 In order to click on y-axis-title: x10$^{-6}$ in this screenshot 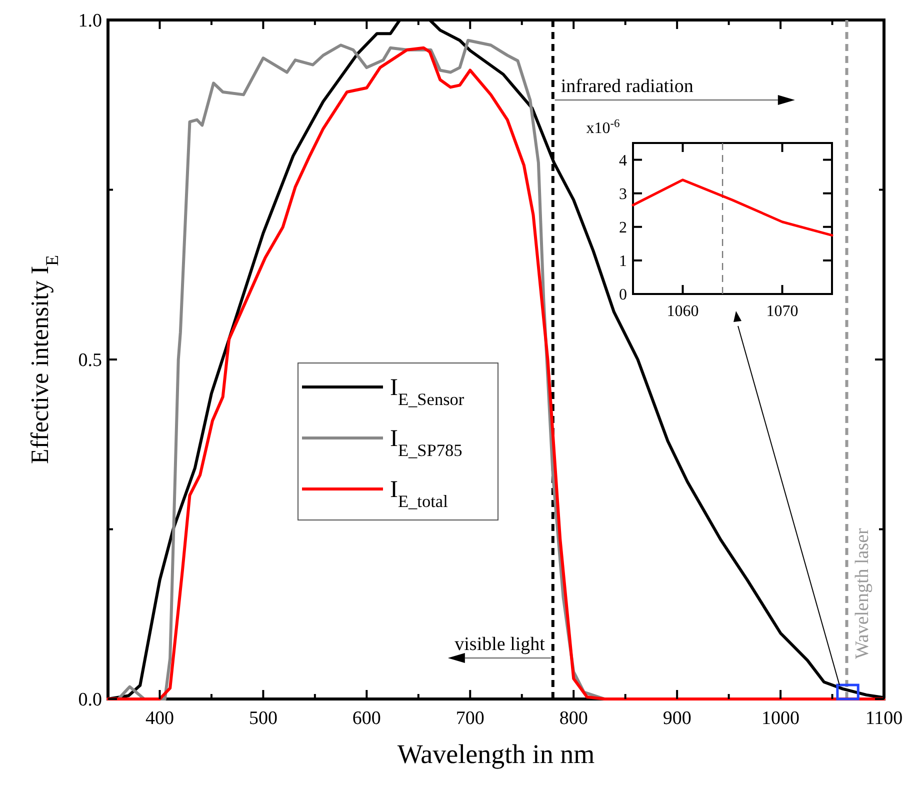, I will do `click(603, 127)`.